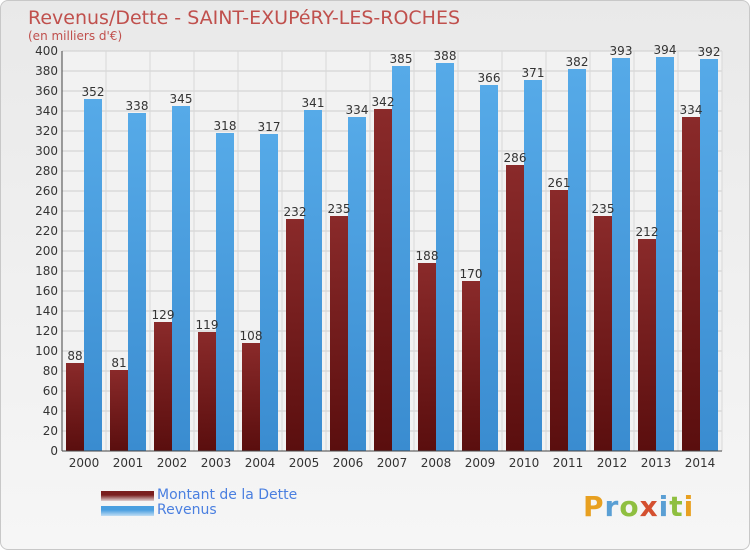 The image size is (750, 550). Describe the element at coordinates (127, 511) in the screenshot. I see `legend-swatch-revenus` at that location.